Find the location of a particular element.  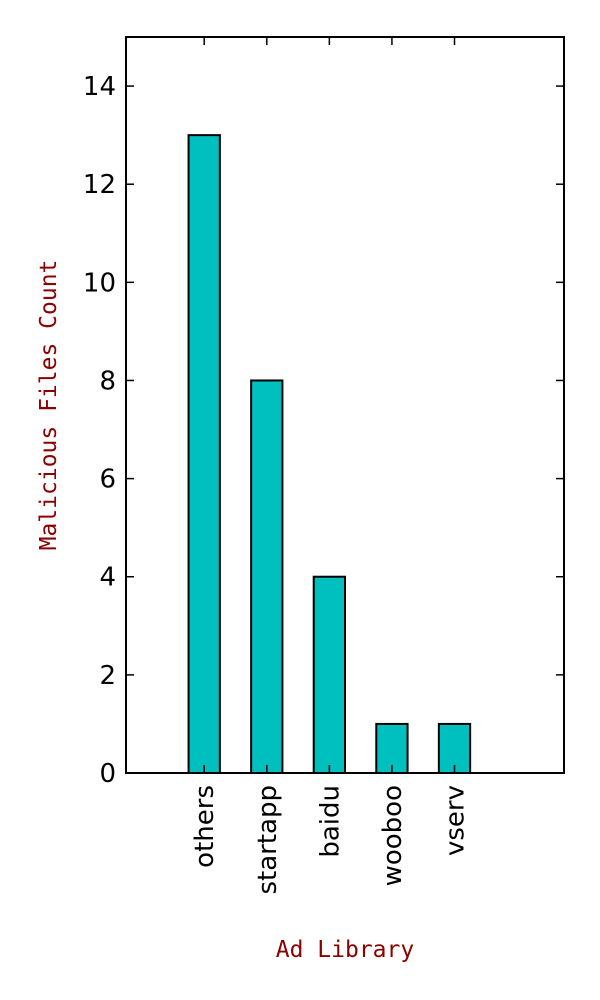

y-axis-label: Malicious Files Count is located at coordinates (49, 405).